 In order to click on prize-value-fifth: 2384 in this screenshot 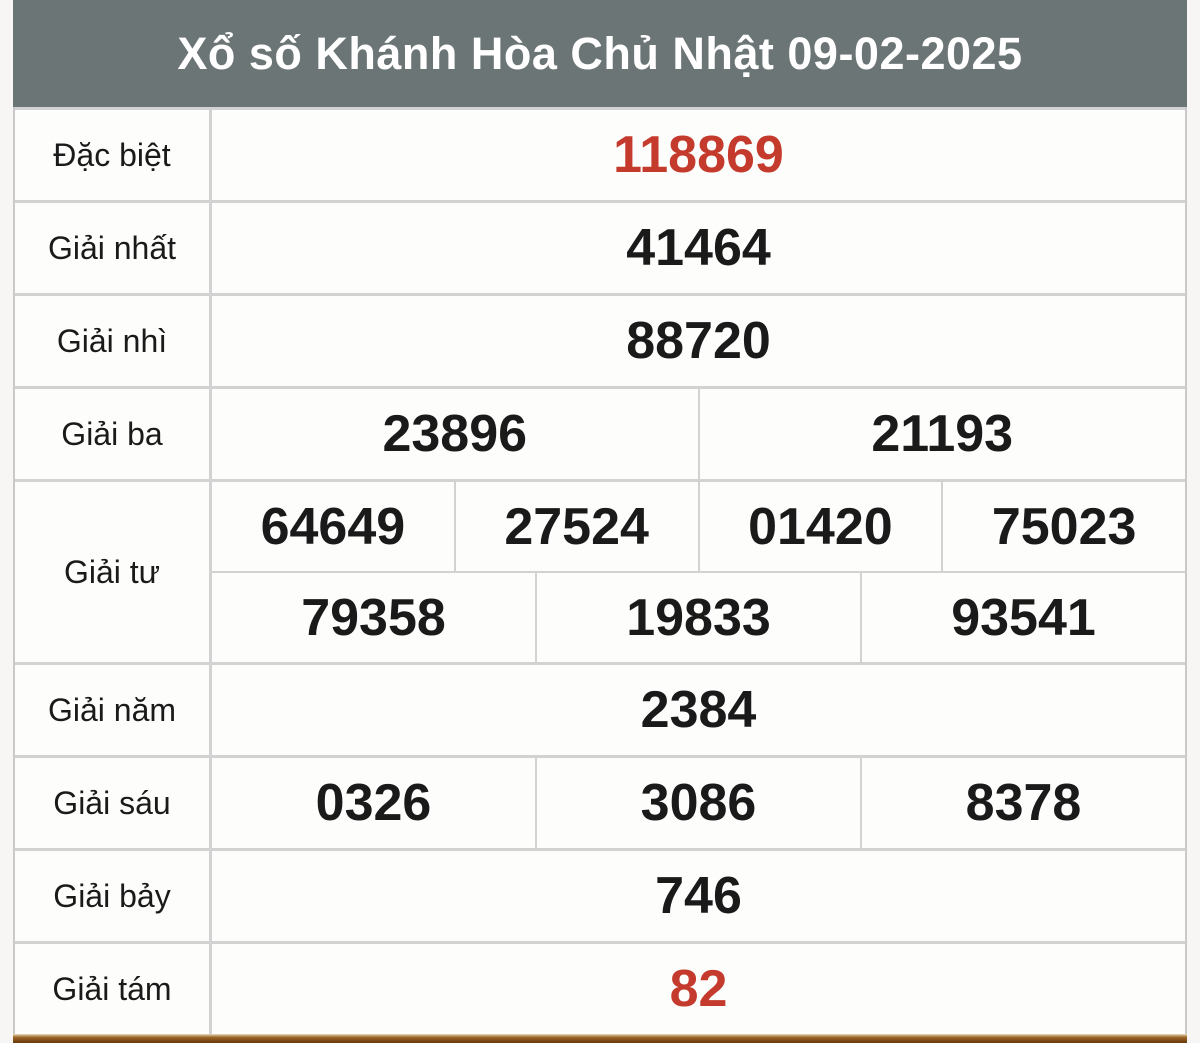, I will do `click(698, 710)`.